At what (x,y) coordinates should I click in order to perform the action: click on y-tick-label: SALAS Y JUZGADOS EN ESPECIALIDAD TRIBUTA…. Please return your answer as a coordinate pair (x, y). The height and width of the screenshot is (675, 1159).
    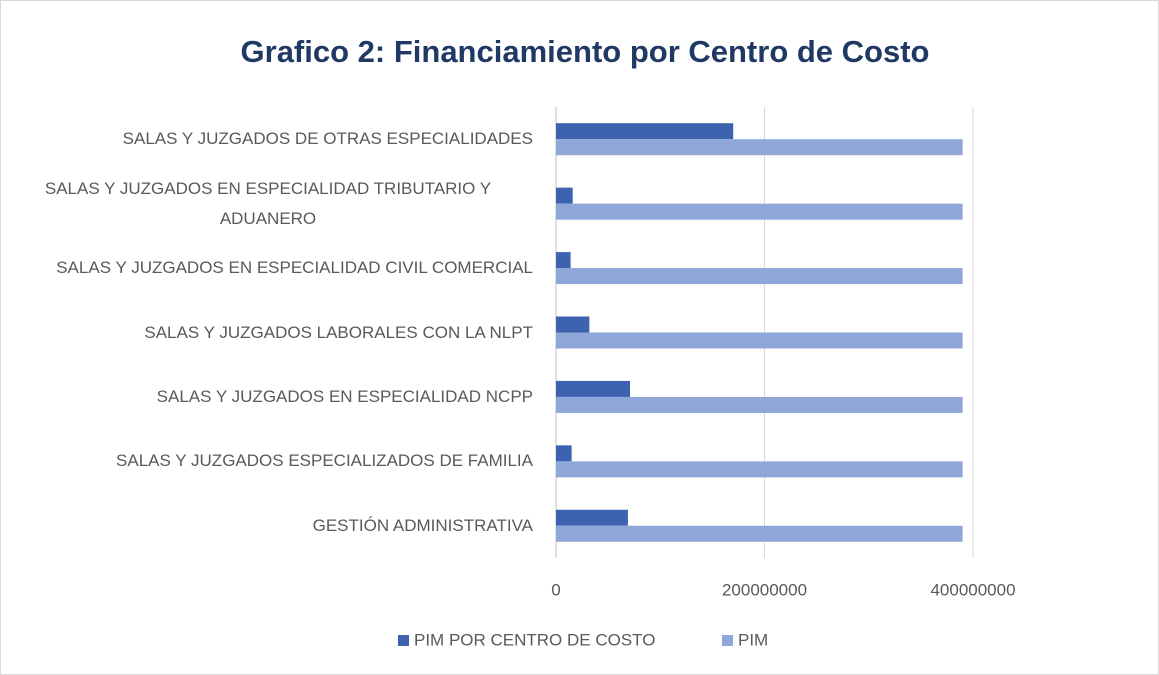
    Looking at the image, I should click on (268, 203).